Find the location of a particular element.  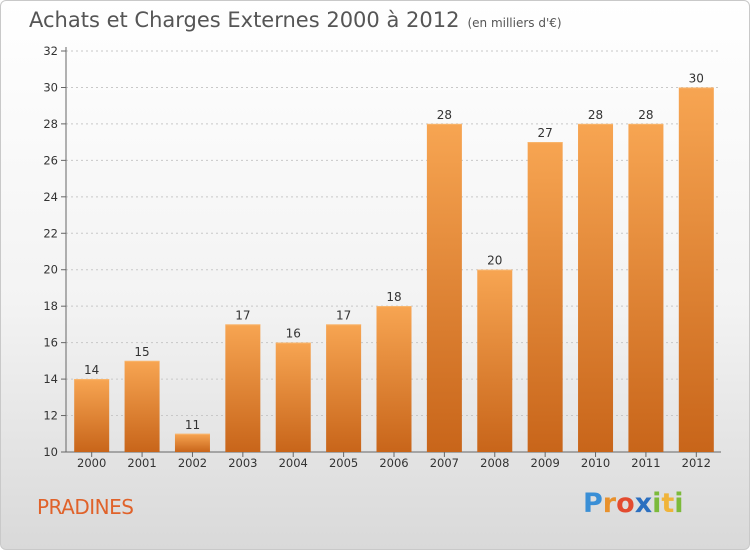

logo-letter: o is located at coordinates (625, 503).